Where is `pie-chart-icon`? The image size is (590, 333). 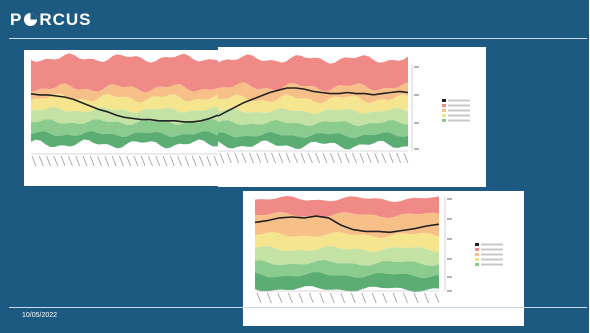
pie-chart-icon is located at coordinates (31, 19).